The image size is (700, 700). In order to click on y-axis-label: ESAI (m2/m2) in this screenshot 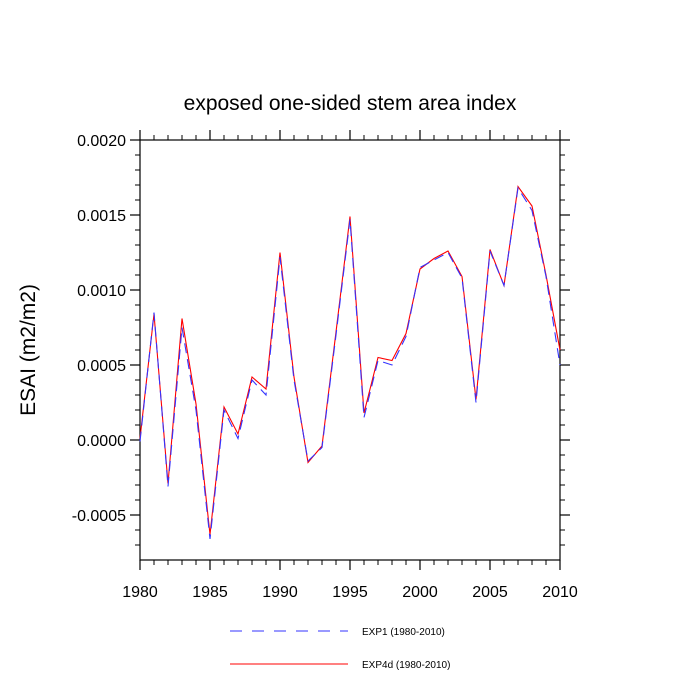, I will do `click(28, 350)`.